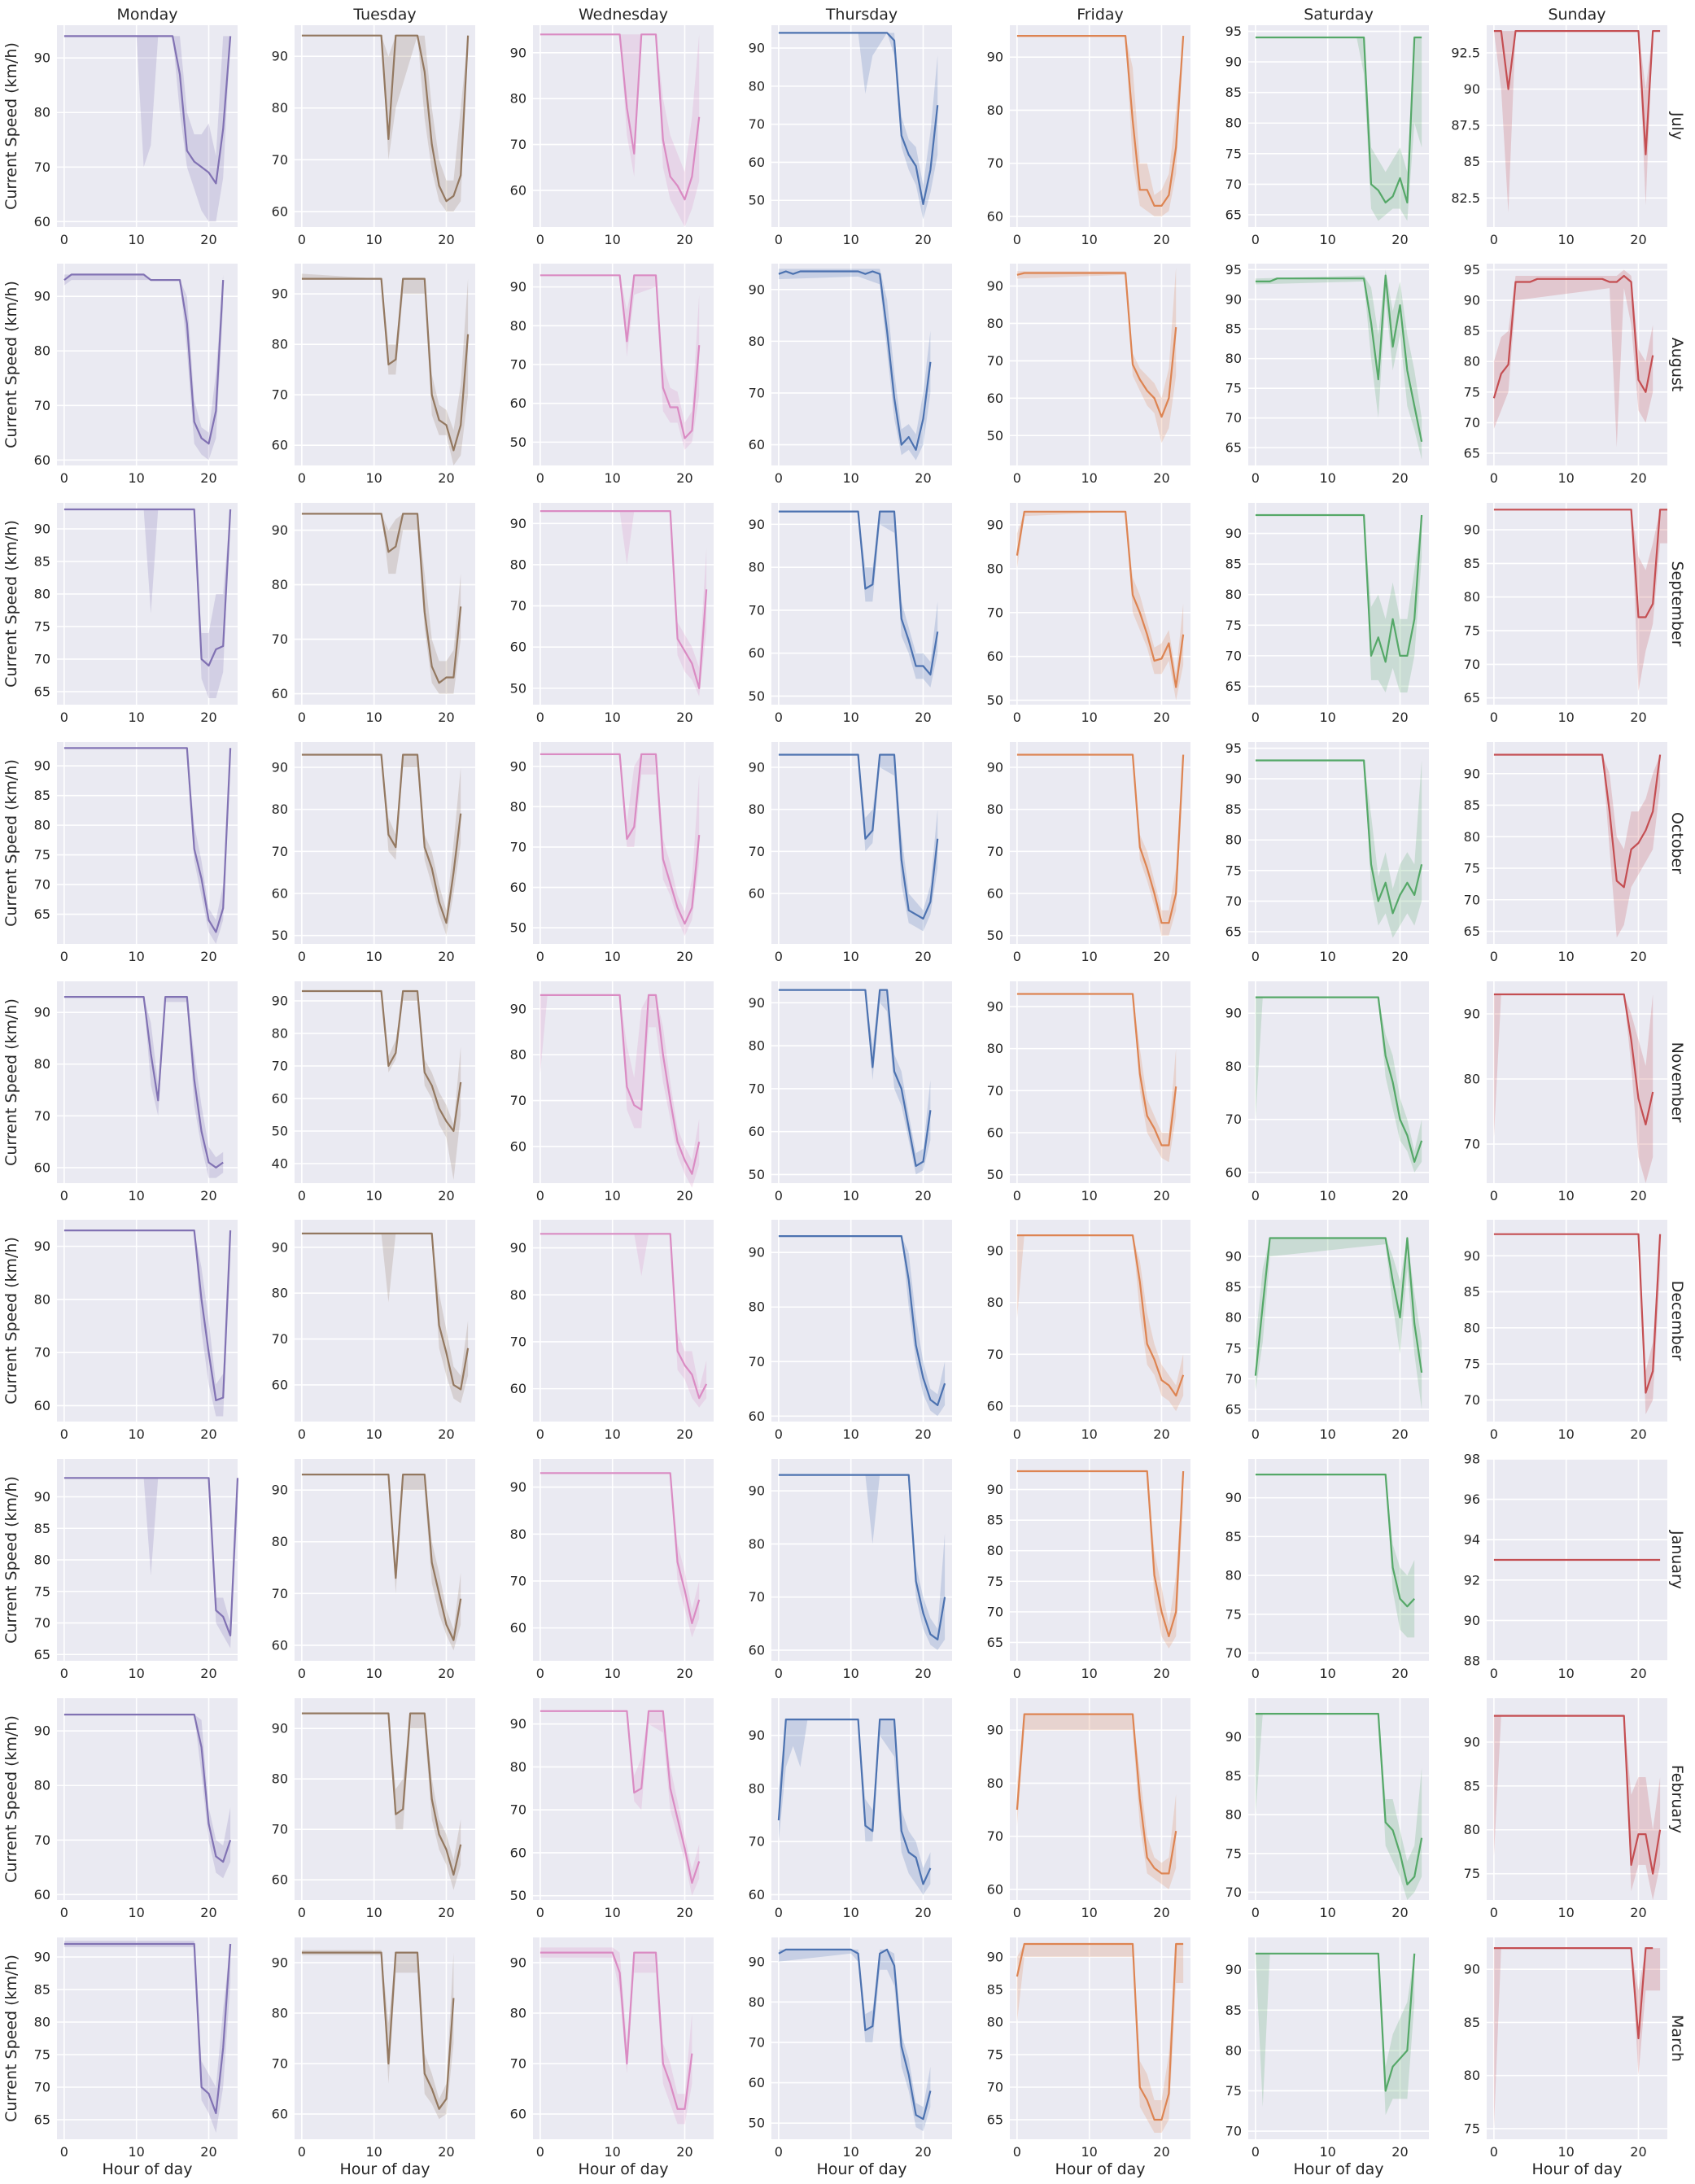 This screenshot has width=1695, height=2184. What do you see at coordinates (373, 853) in the screenshot?
I see `panel-october-tuesday: 0 10 20 50 60 70 80 90` at bounding box center [373, 853].